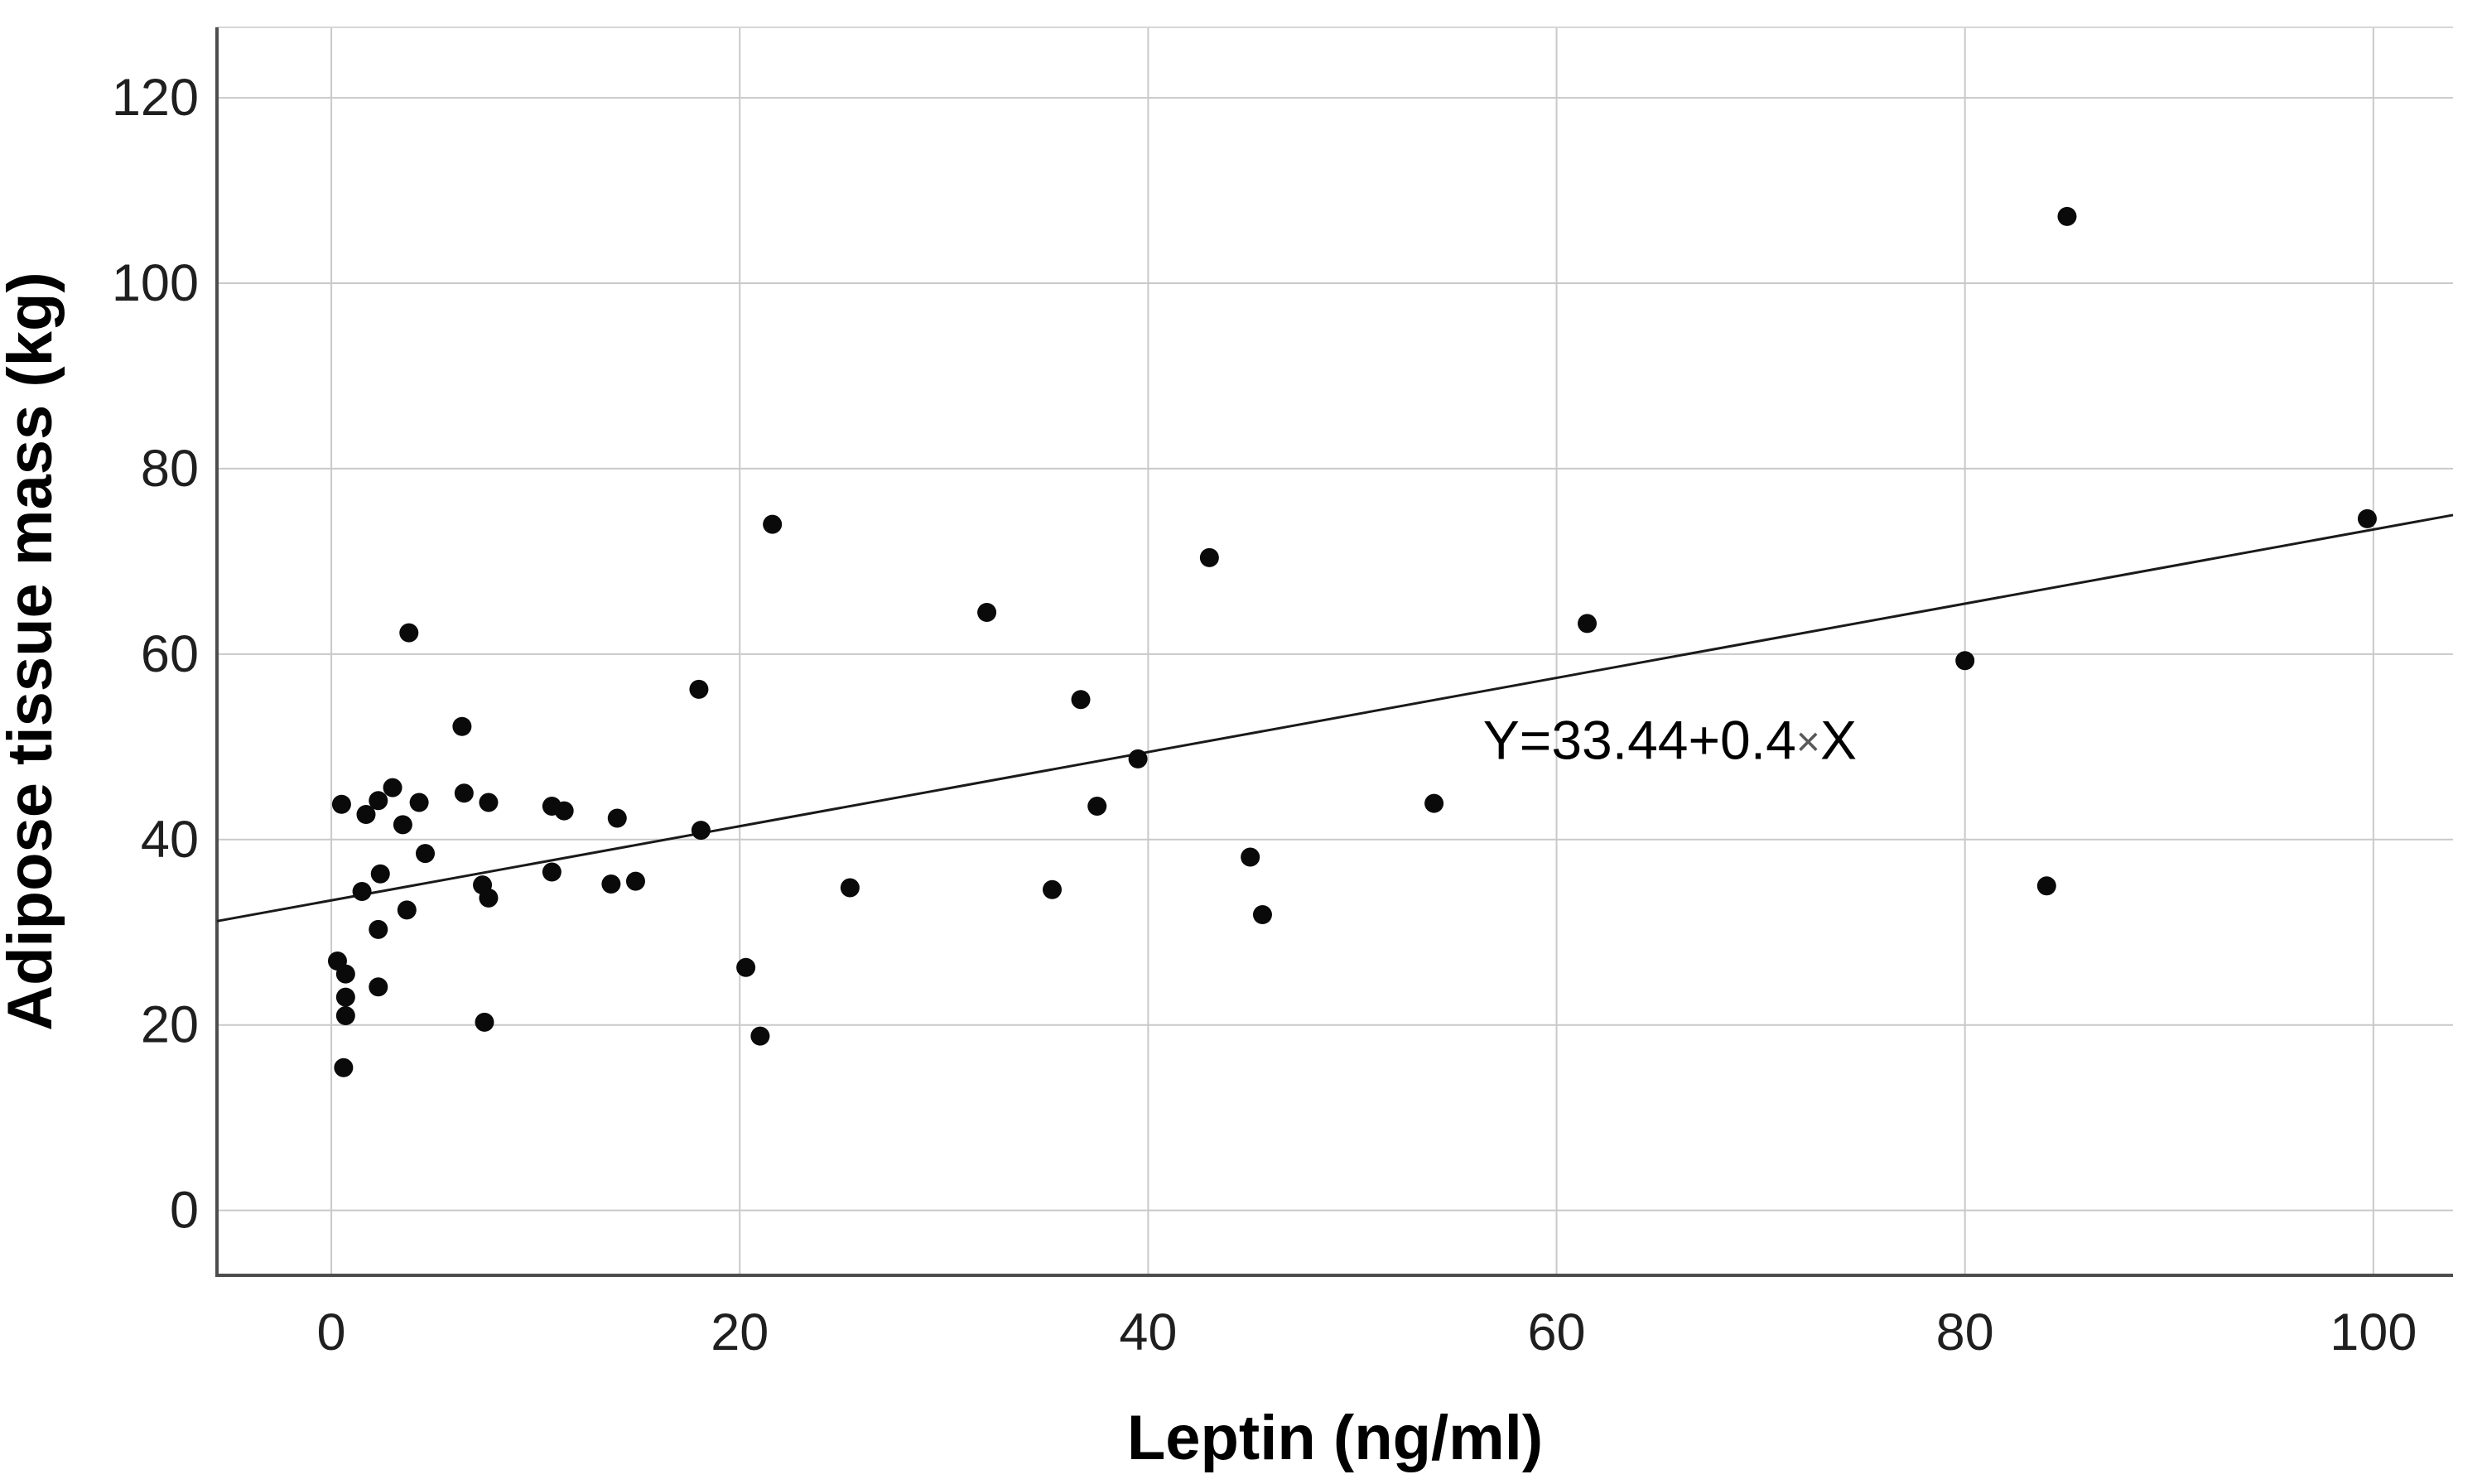  What do you see at coordinates (1965, 1332) in the screenshot?
I see `x-axis-tick-label: 80` at bounding box center [1965, 1332].